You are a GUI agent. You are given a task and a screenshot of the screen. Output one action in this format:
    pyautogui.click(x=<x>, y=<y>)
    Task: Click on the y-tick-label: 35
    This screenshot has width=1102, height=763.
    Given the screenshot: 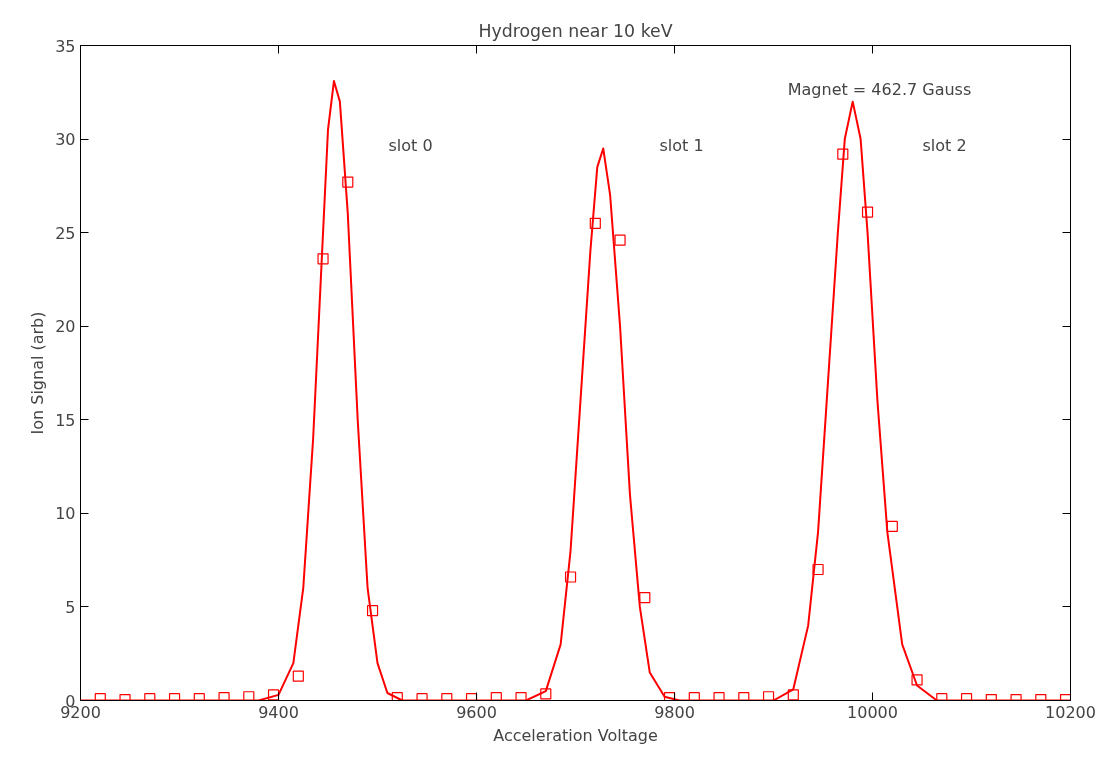 What is the action you would take?
    pyautogui.click(x=65, y=46)
    